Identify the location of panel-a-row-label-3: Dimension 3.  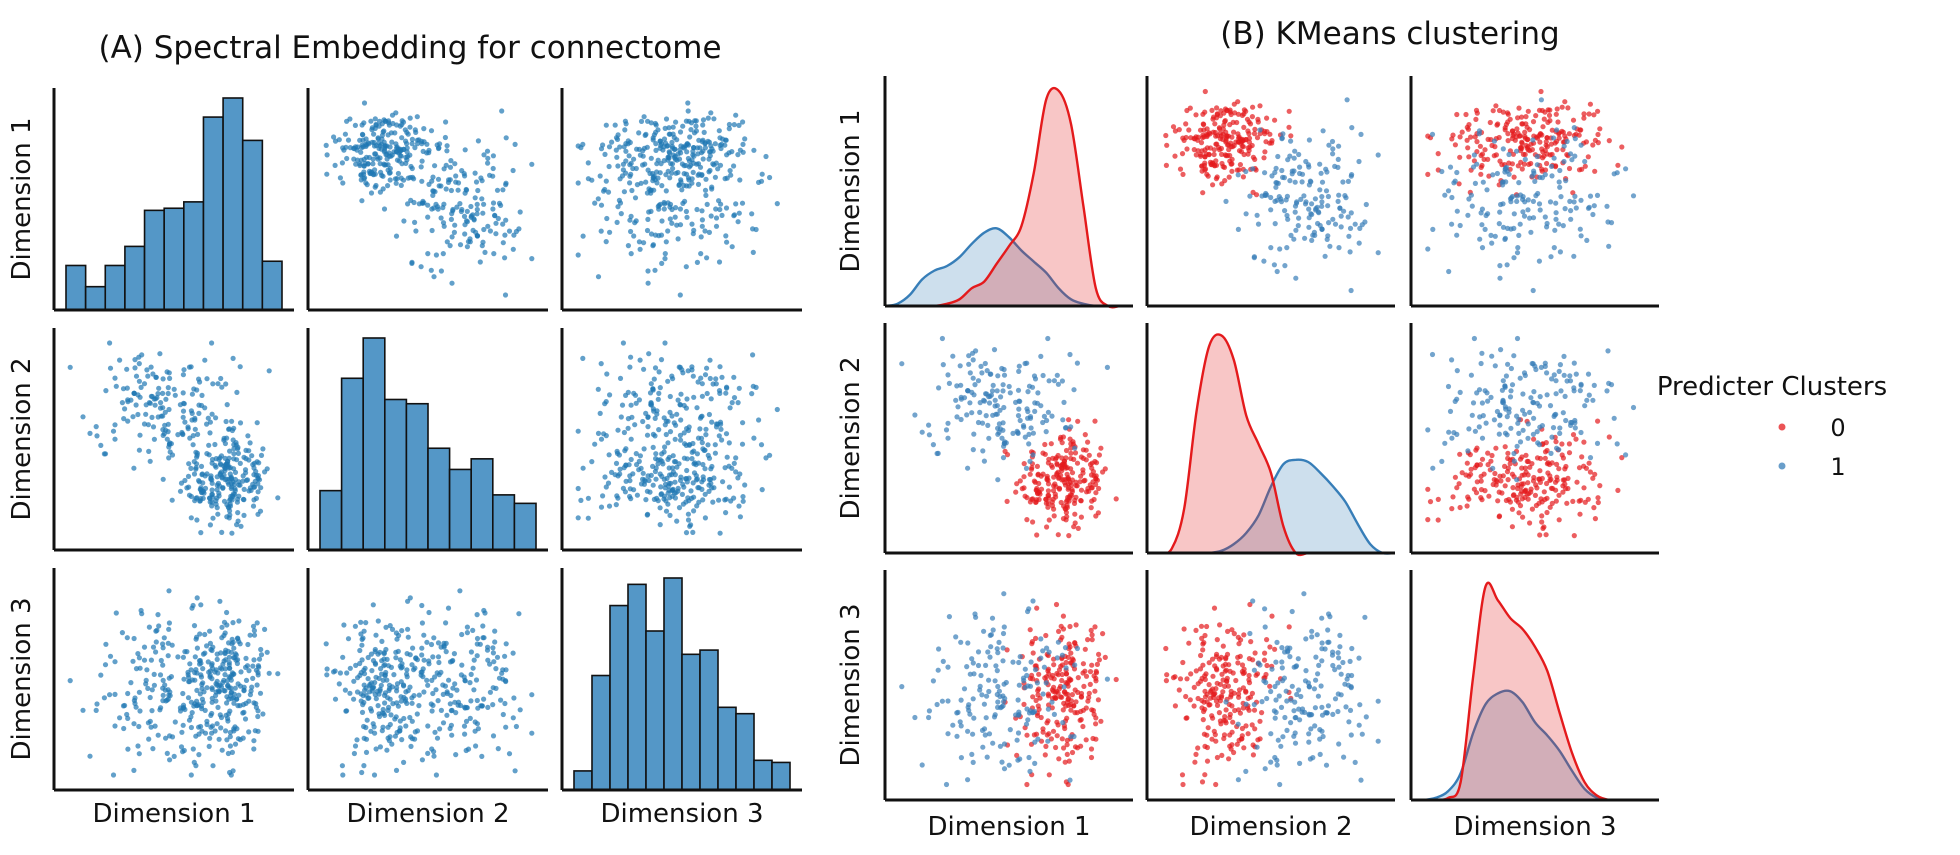
(22, 678).